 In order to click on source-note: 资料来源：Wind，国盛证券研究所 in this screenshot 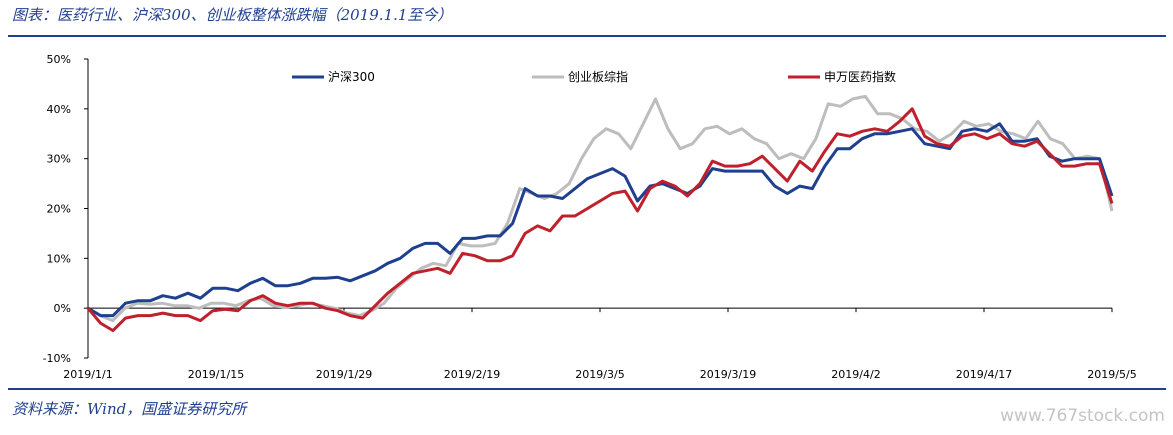, I will do `click(129, 409)`.